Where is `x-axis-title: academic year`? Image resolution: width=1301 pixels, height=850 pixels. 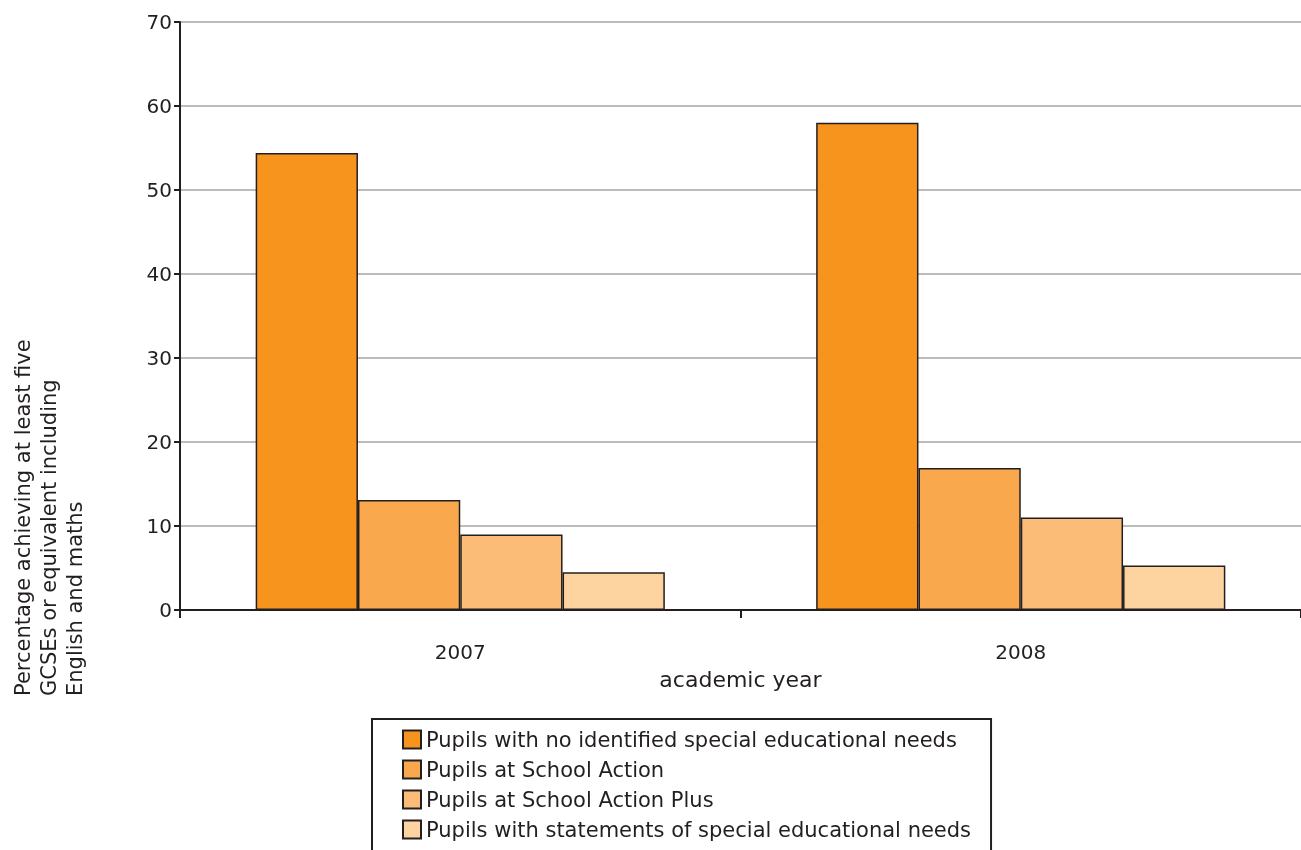 x-axis-title: academic year is located at coordinates (741, 679).